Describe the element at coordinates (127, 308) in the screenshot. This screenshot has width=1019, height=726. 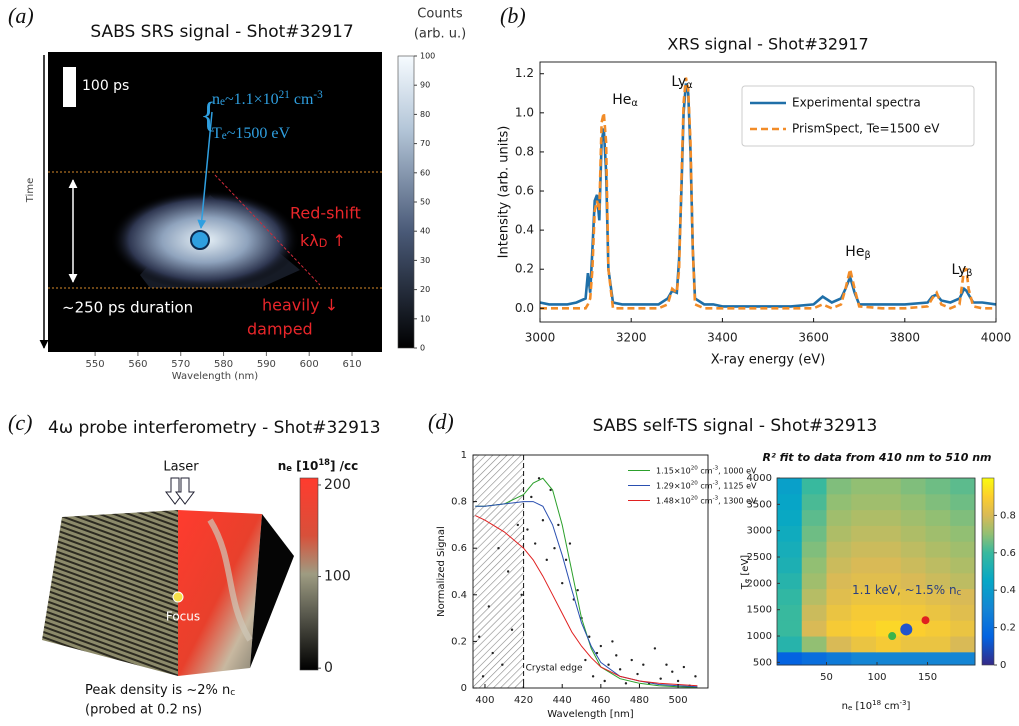
I see `annotation: ~250 ps duration` at that location.